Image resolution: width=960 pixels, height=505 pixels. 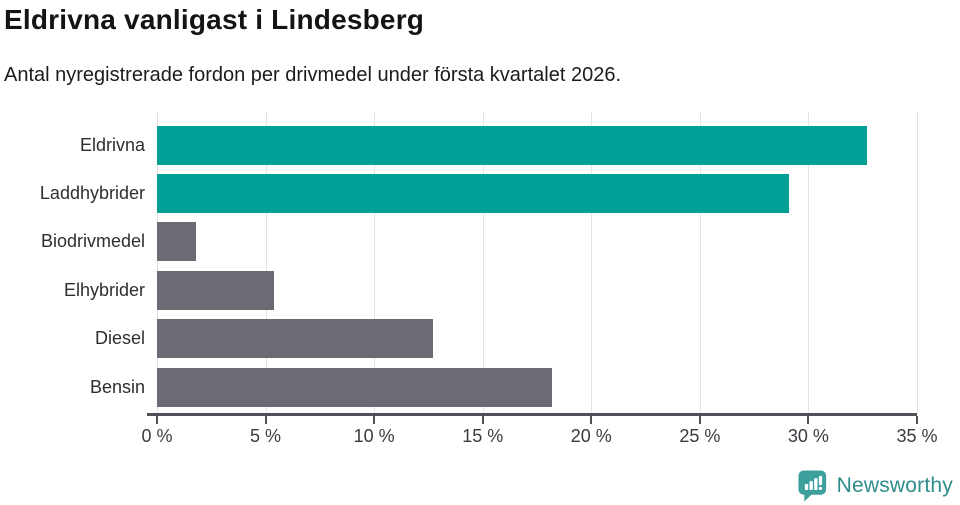 I want to click on x-axis-tick-label: 15 %, so click(x=483, y=436).